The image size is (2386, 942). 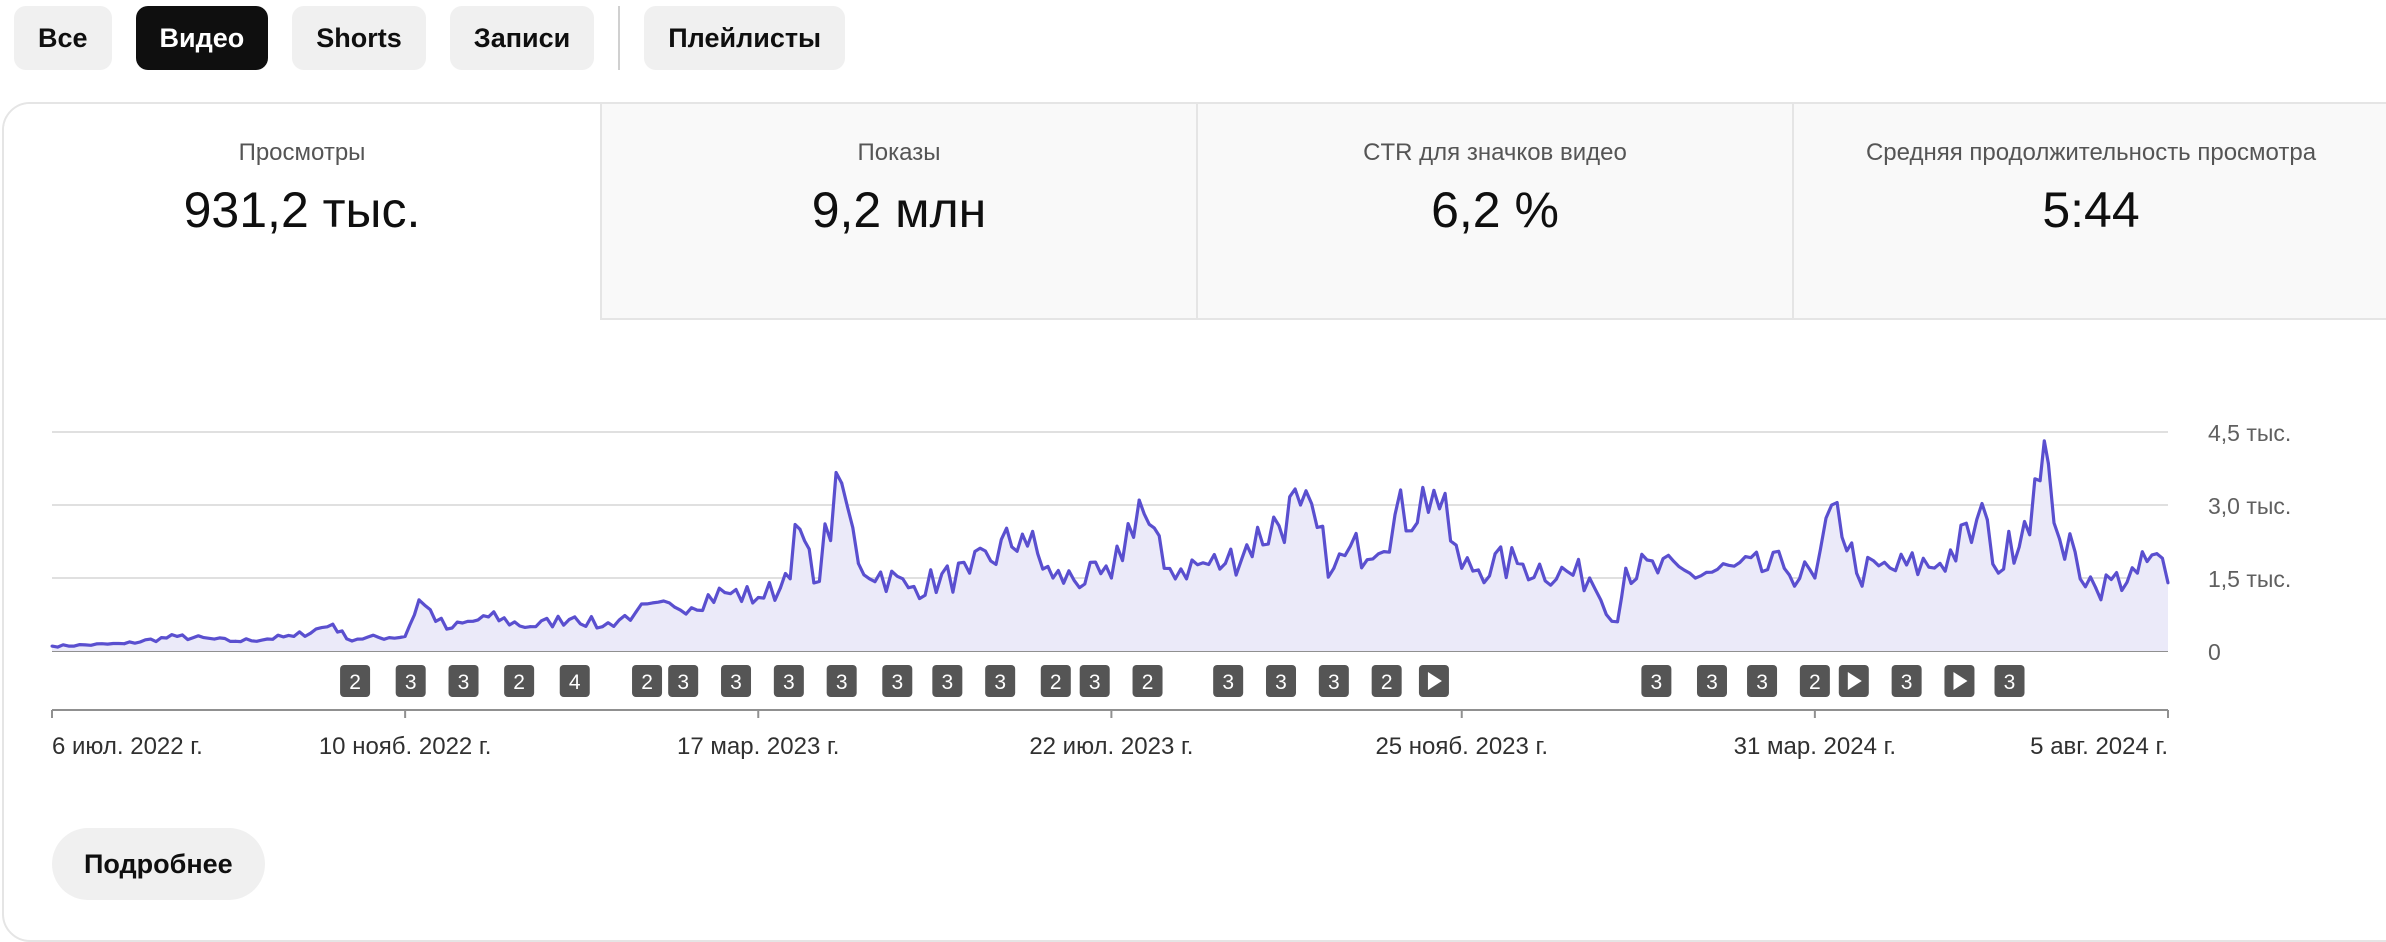 What do you see at coordinates (2099, 746) in the screenshot?
I see `x-tick-label: 5 авг. 2024 г.` at bounding box center [2099, 746].